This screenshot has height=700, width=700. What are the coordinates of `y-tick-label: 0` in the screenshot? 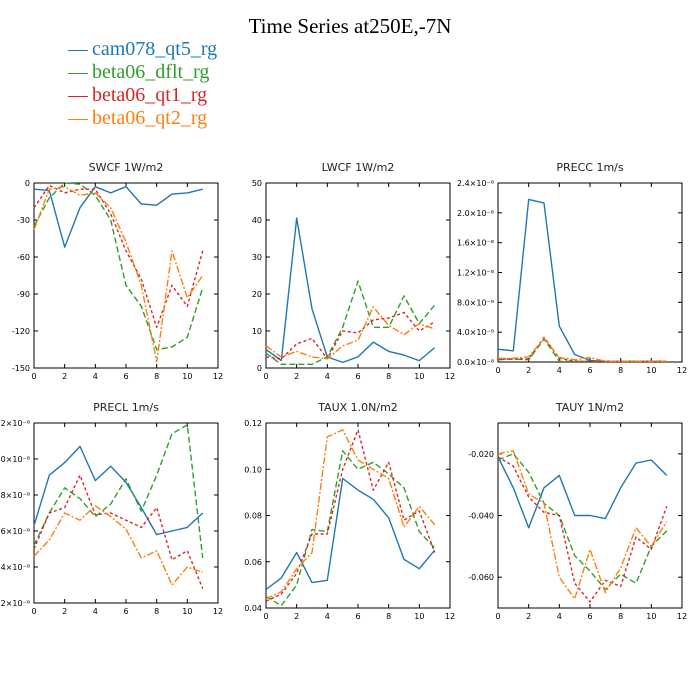 It's located at (27, 183).